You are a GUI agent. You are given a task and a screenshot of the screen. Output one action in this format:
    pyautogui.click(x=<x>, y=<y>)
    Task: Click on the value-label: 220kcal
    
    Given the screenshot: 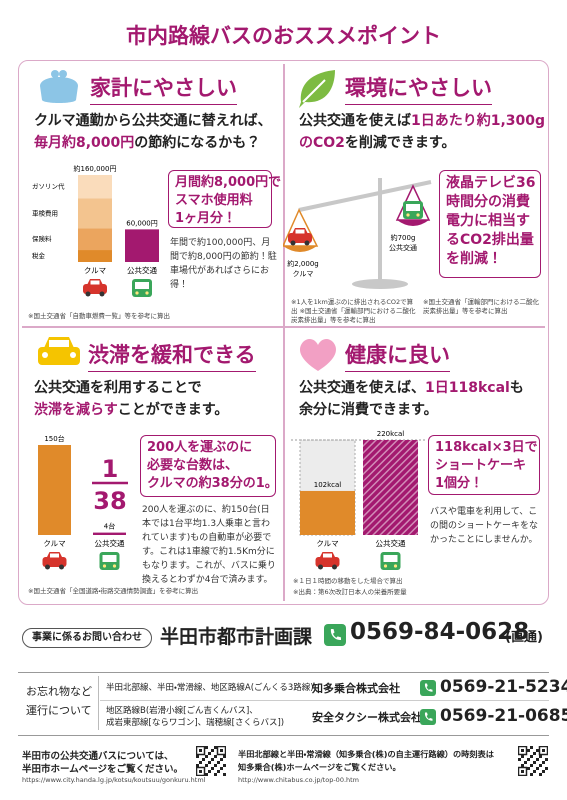 What is the action you would take?
    pyautogui.click(x=391, y=434)
    